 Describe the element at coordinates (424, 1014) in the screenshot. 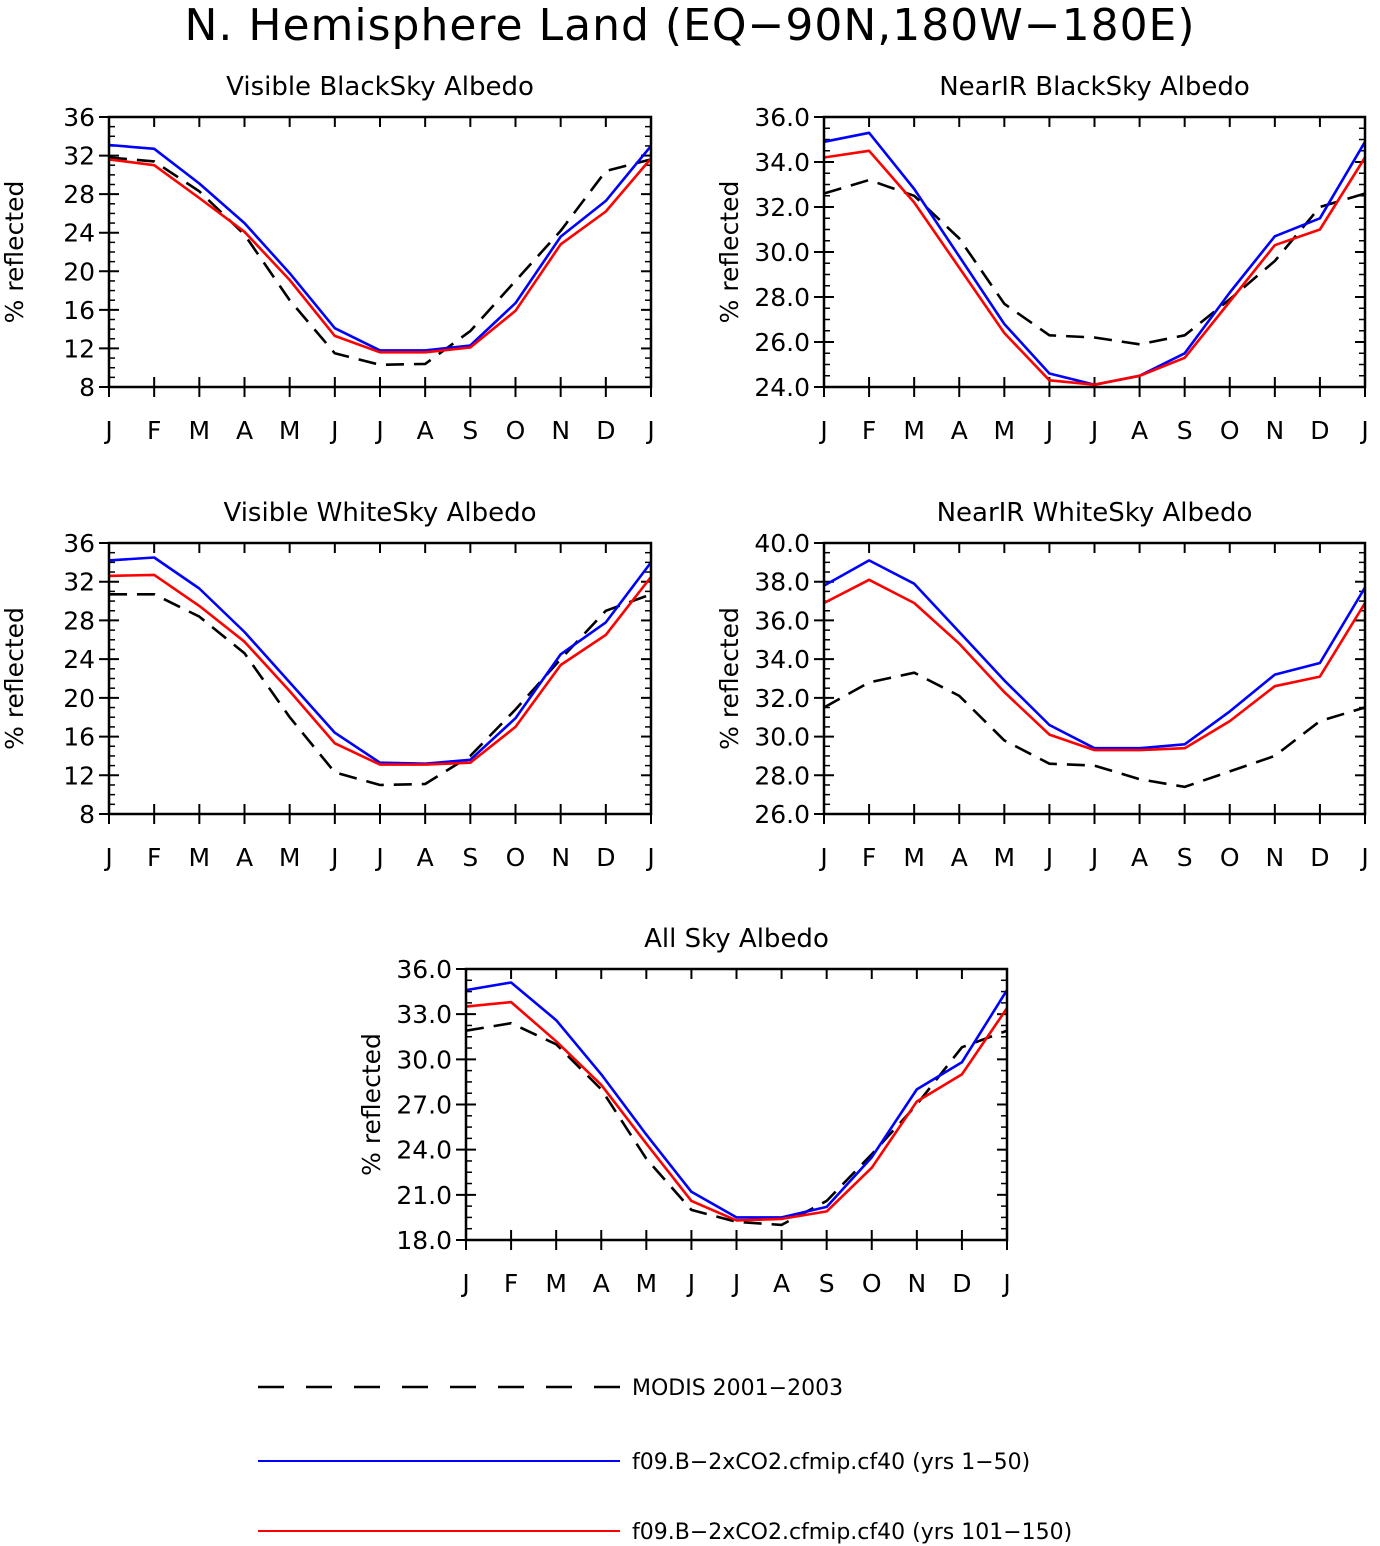

I see `y-tick-label: 33.0` at that location.